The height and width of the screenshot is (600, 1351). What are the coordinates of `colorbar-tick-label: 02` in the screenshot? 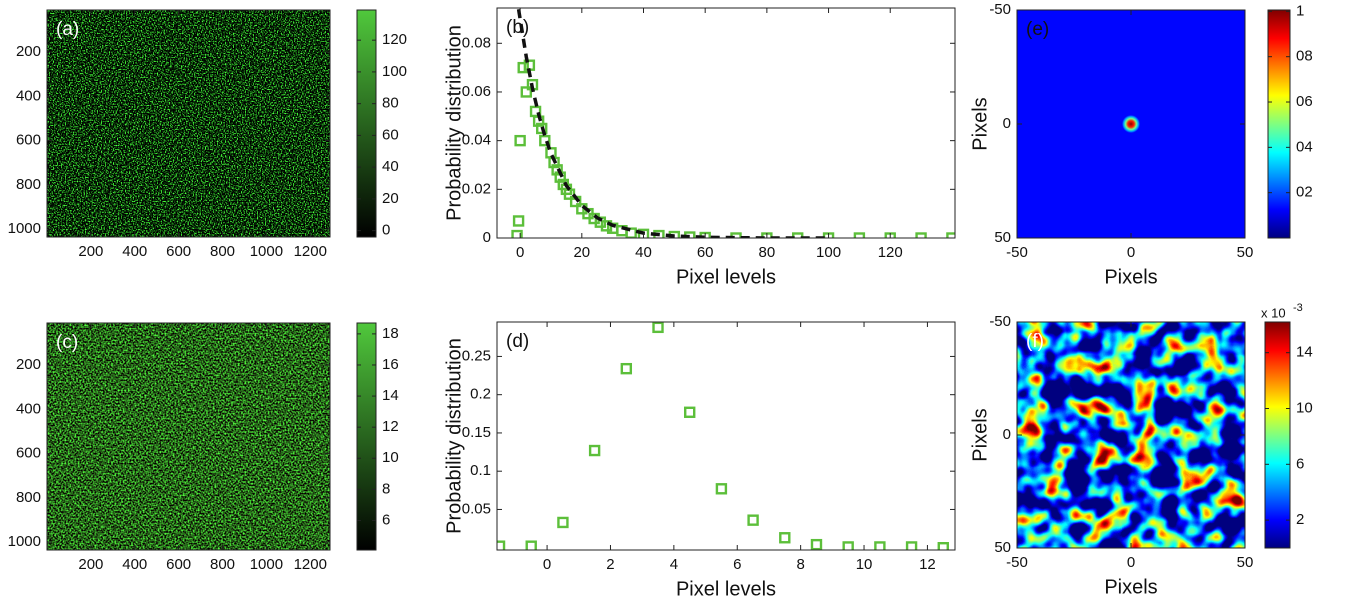 It's located at (1304, 192).